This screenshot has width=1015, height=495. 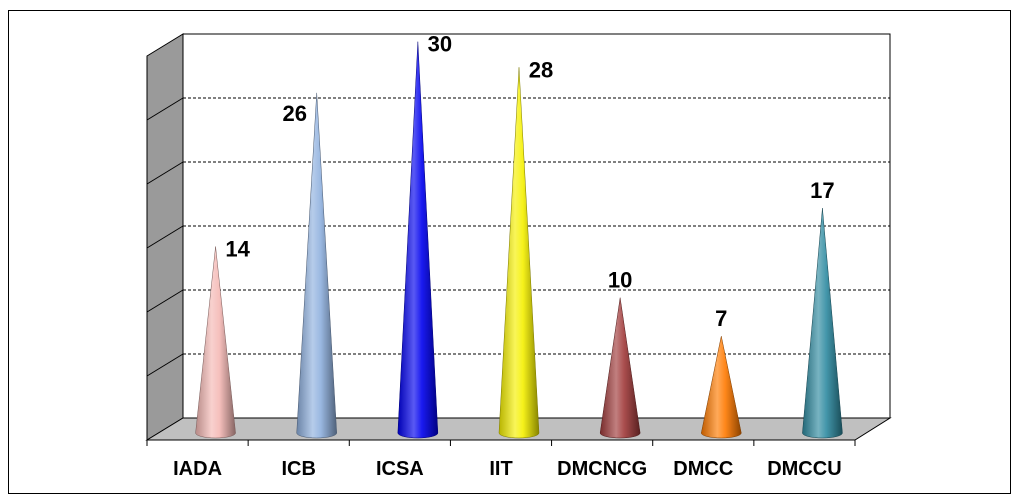 What do you see at coordinates (703, 469) in the screenshot?
I see `category-label: DMCC` at bounding box center [703, 469].